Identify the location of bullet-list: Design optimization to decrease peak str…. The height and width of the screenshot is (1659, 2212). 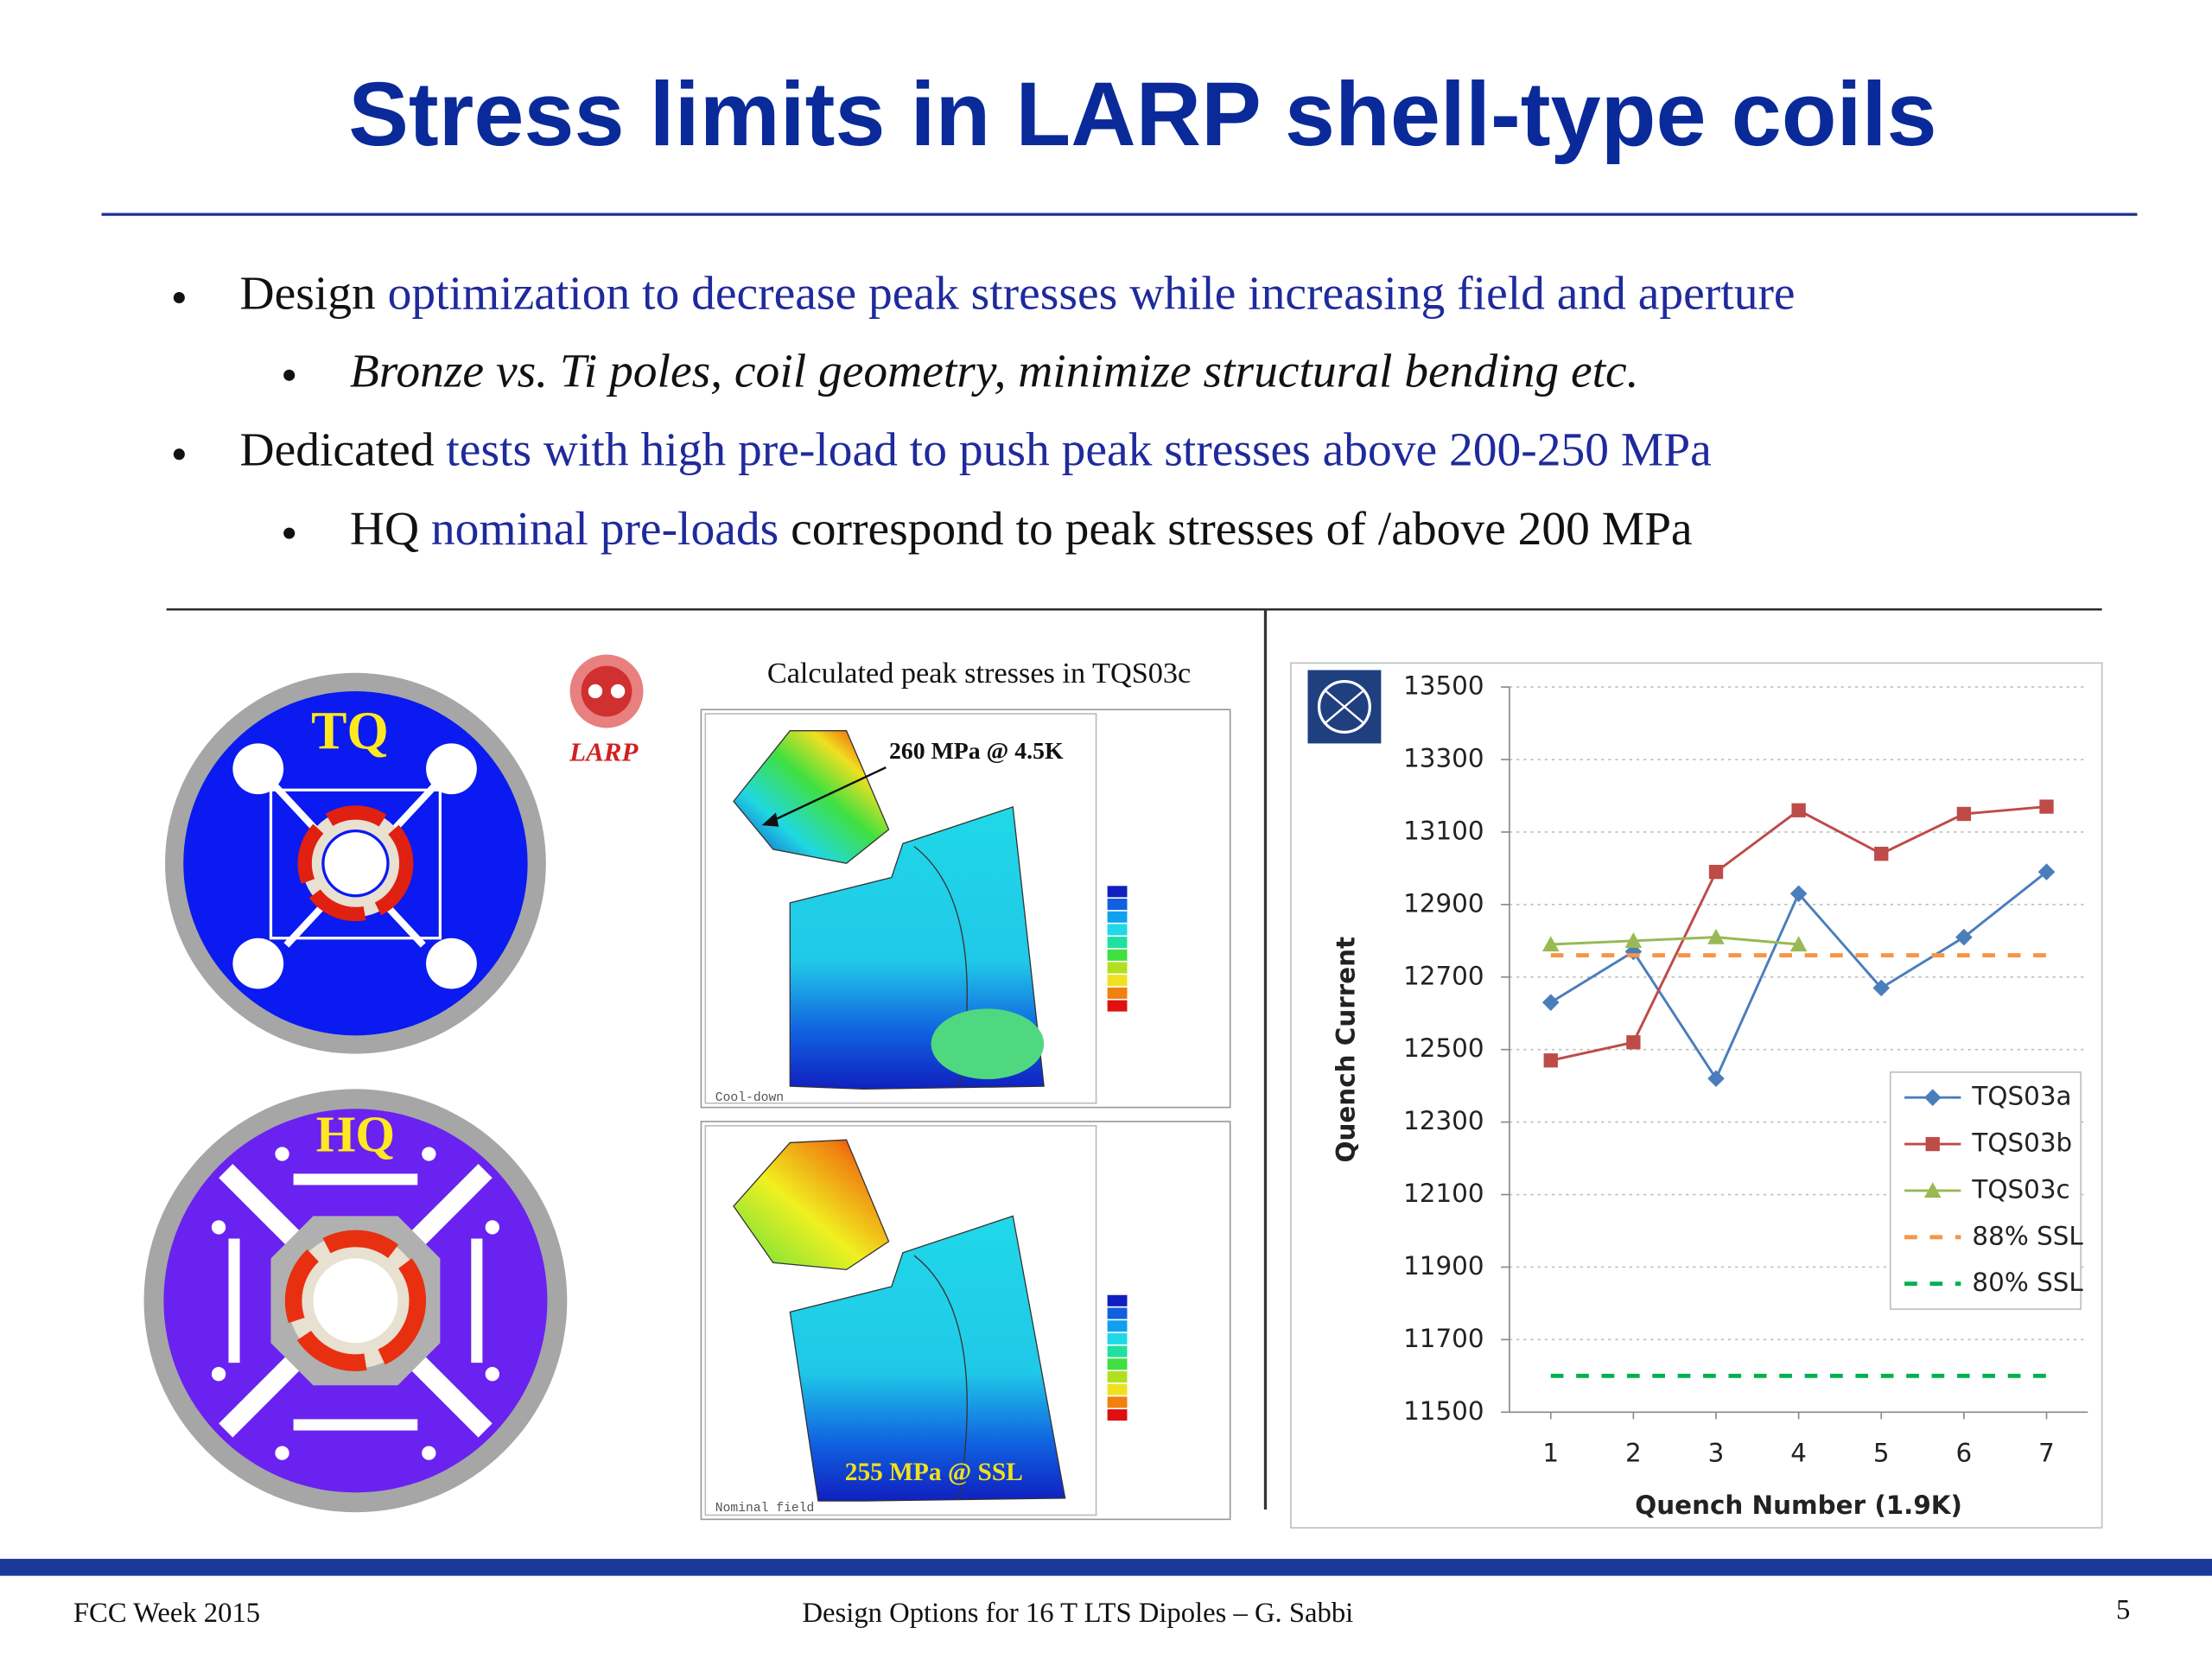
(984, 411).